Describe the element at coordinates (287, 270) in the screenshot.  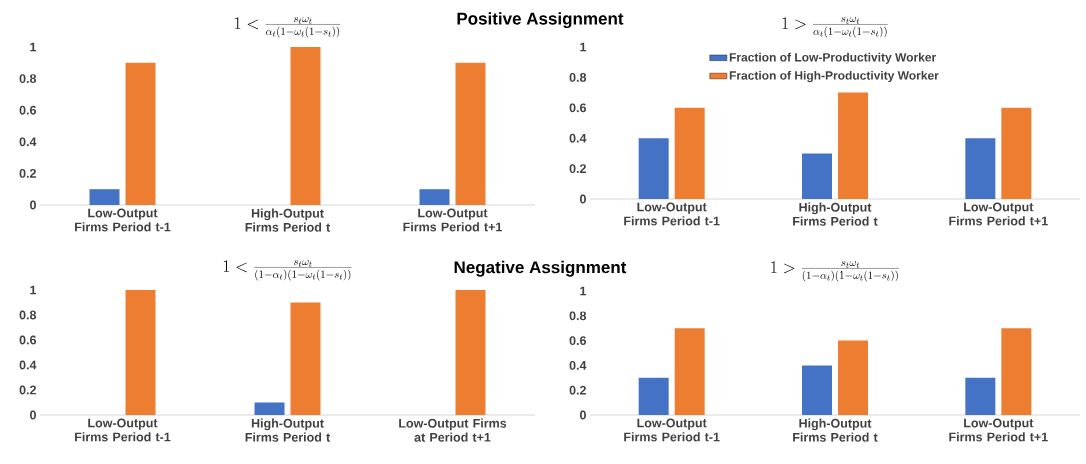
I see `chart-title: $1 < \frac{s_t\omega_t}{(1-\alpha_t)(1-\omega_t(1-s_t))}$` at that location.